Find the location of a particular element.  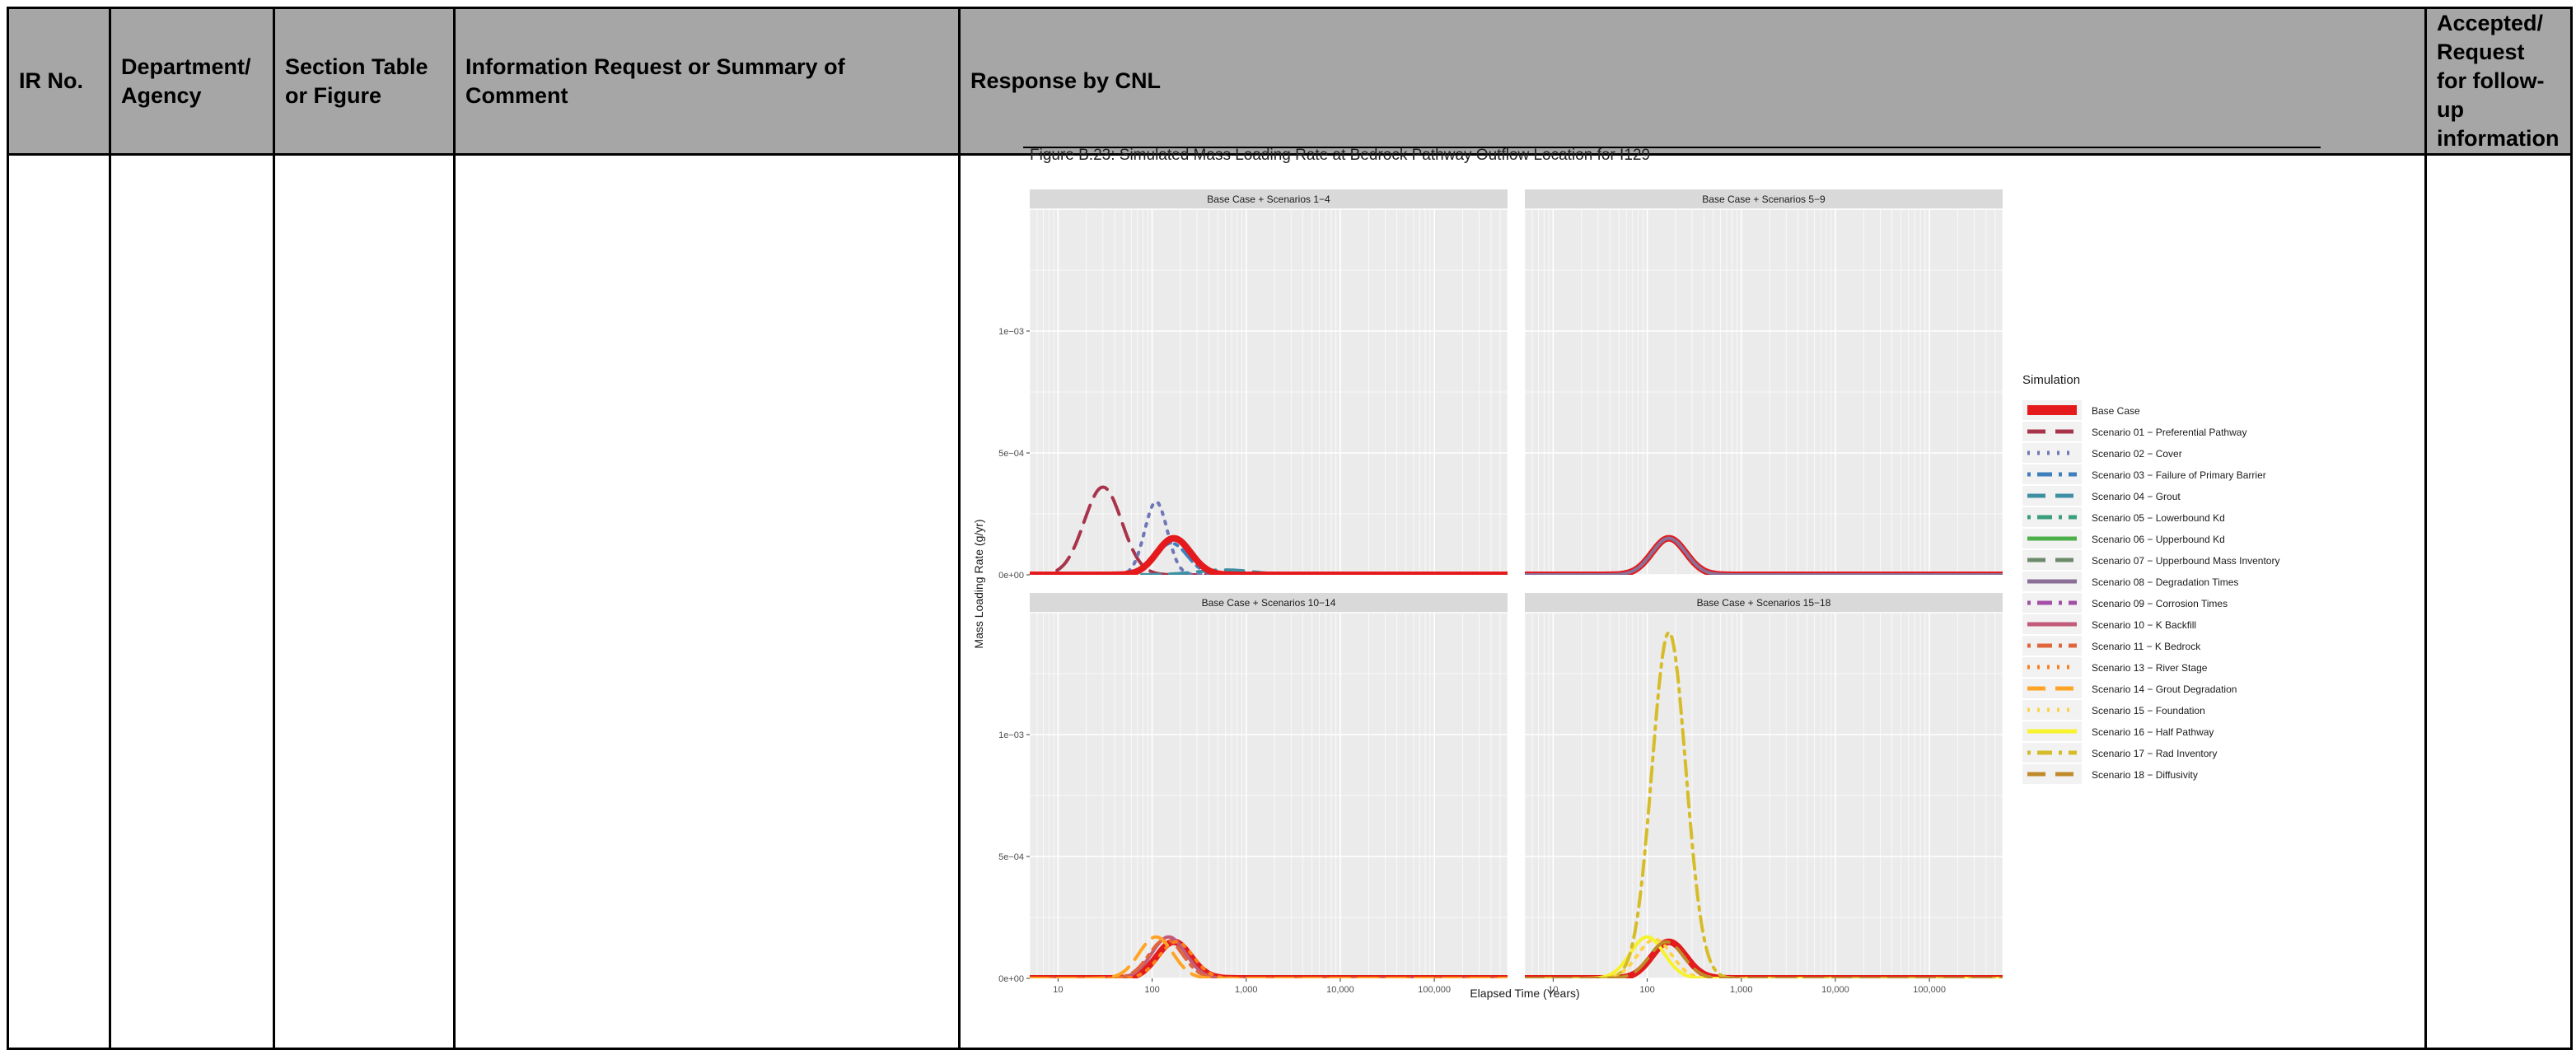

cell-department is located at coordinates (192, 601).